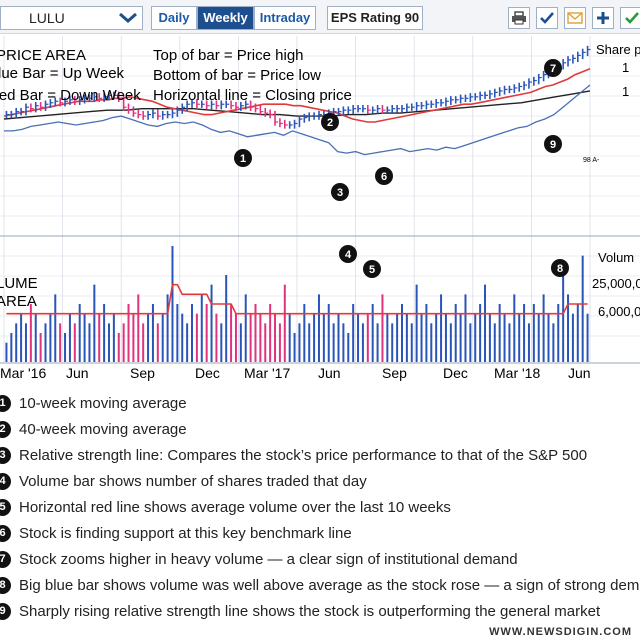 The height and width of the screenshot is (640, 640). Describe the element at coordinates (375, 18) in the screenshot. I see `eps-rating-badge: EPS Rating 90` at that location.